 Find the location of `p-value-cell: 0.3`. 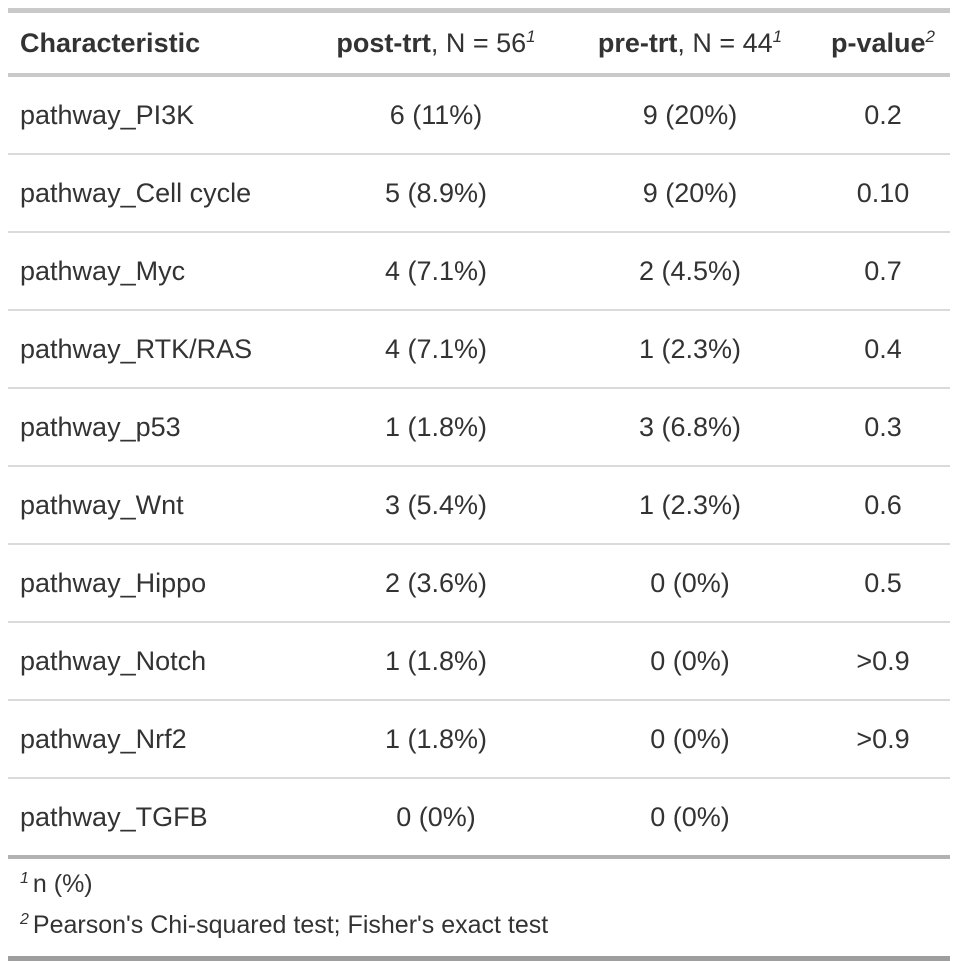

p-value-cell: 0.3 is located at coordinates (883, 427).